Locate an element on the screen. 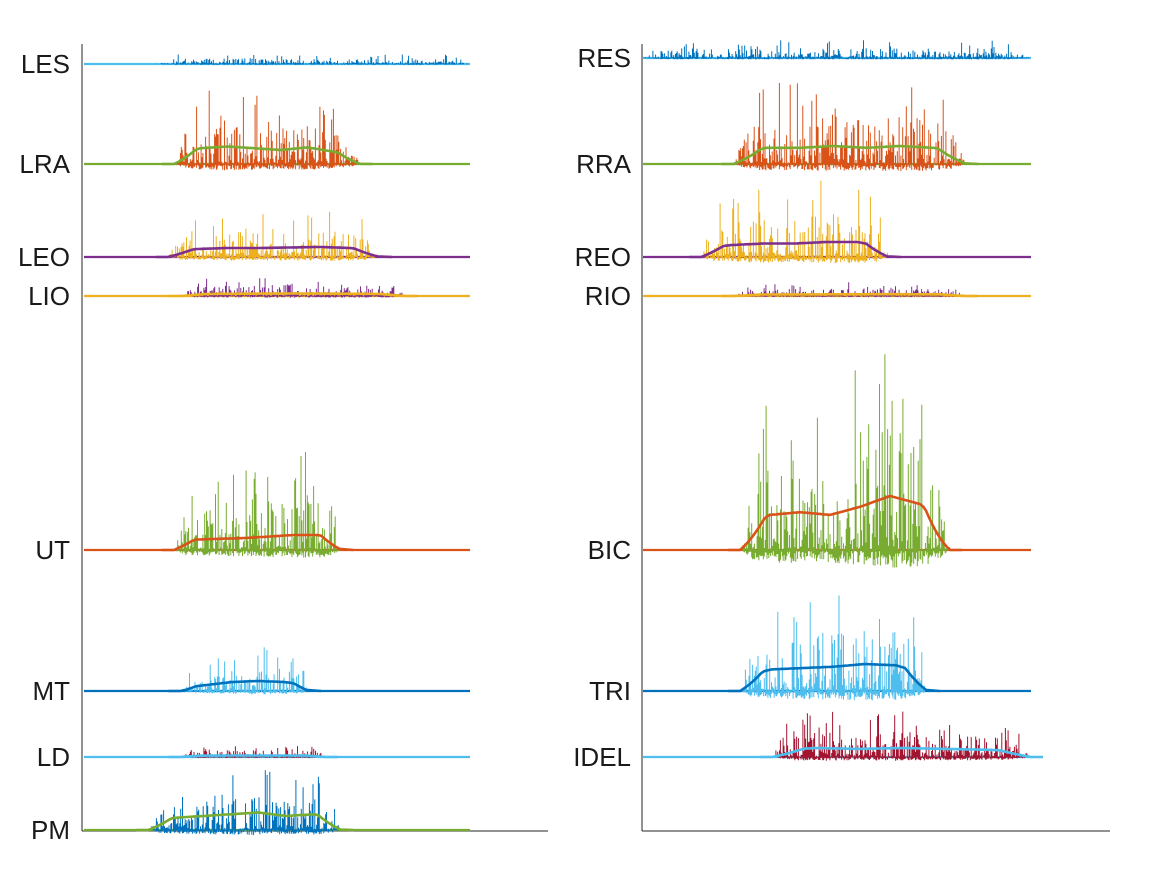  burst-leo is located at coordinates (273, 236).